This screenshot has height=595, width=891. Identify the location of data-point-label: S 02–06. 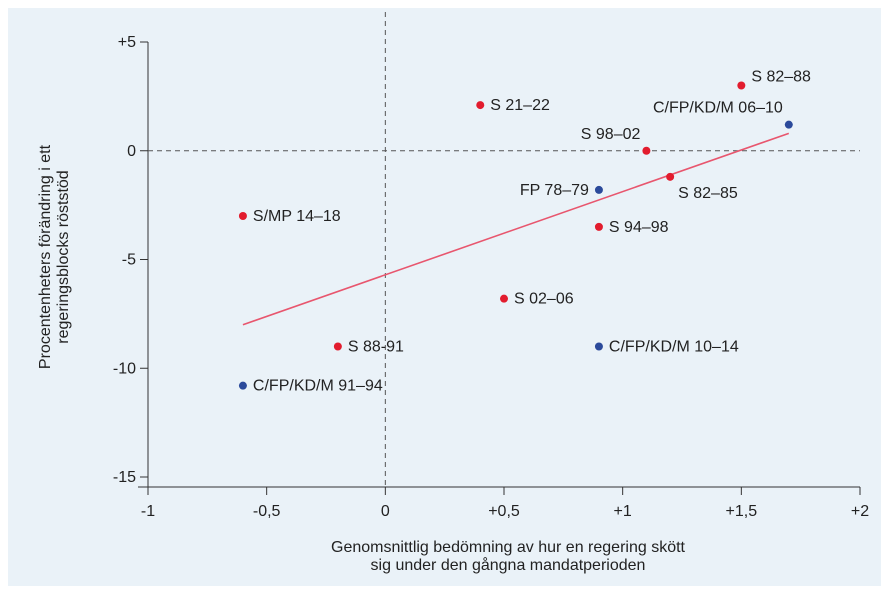
(544, 299).